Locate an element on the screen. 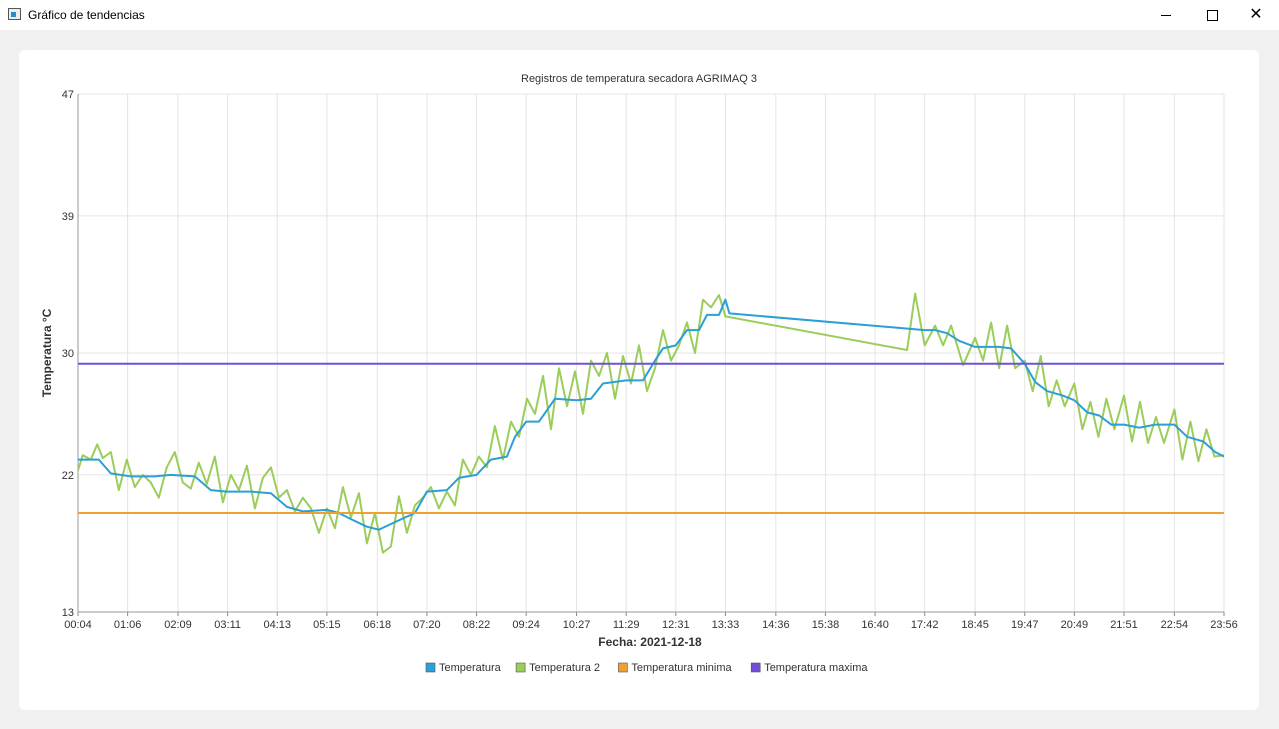  x-tick-label: 08:22 is located at coordinates (477, 625).